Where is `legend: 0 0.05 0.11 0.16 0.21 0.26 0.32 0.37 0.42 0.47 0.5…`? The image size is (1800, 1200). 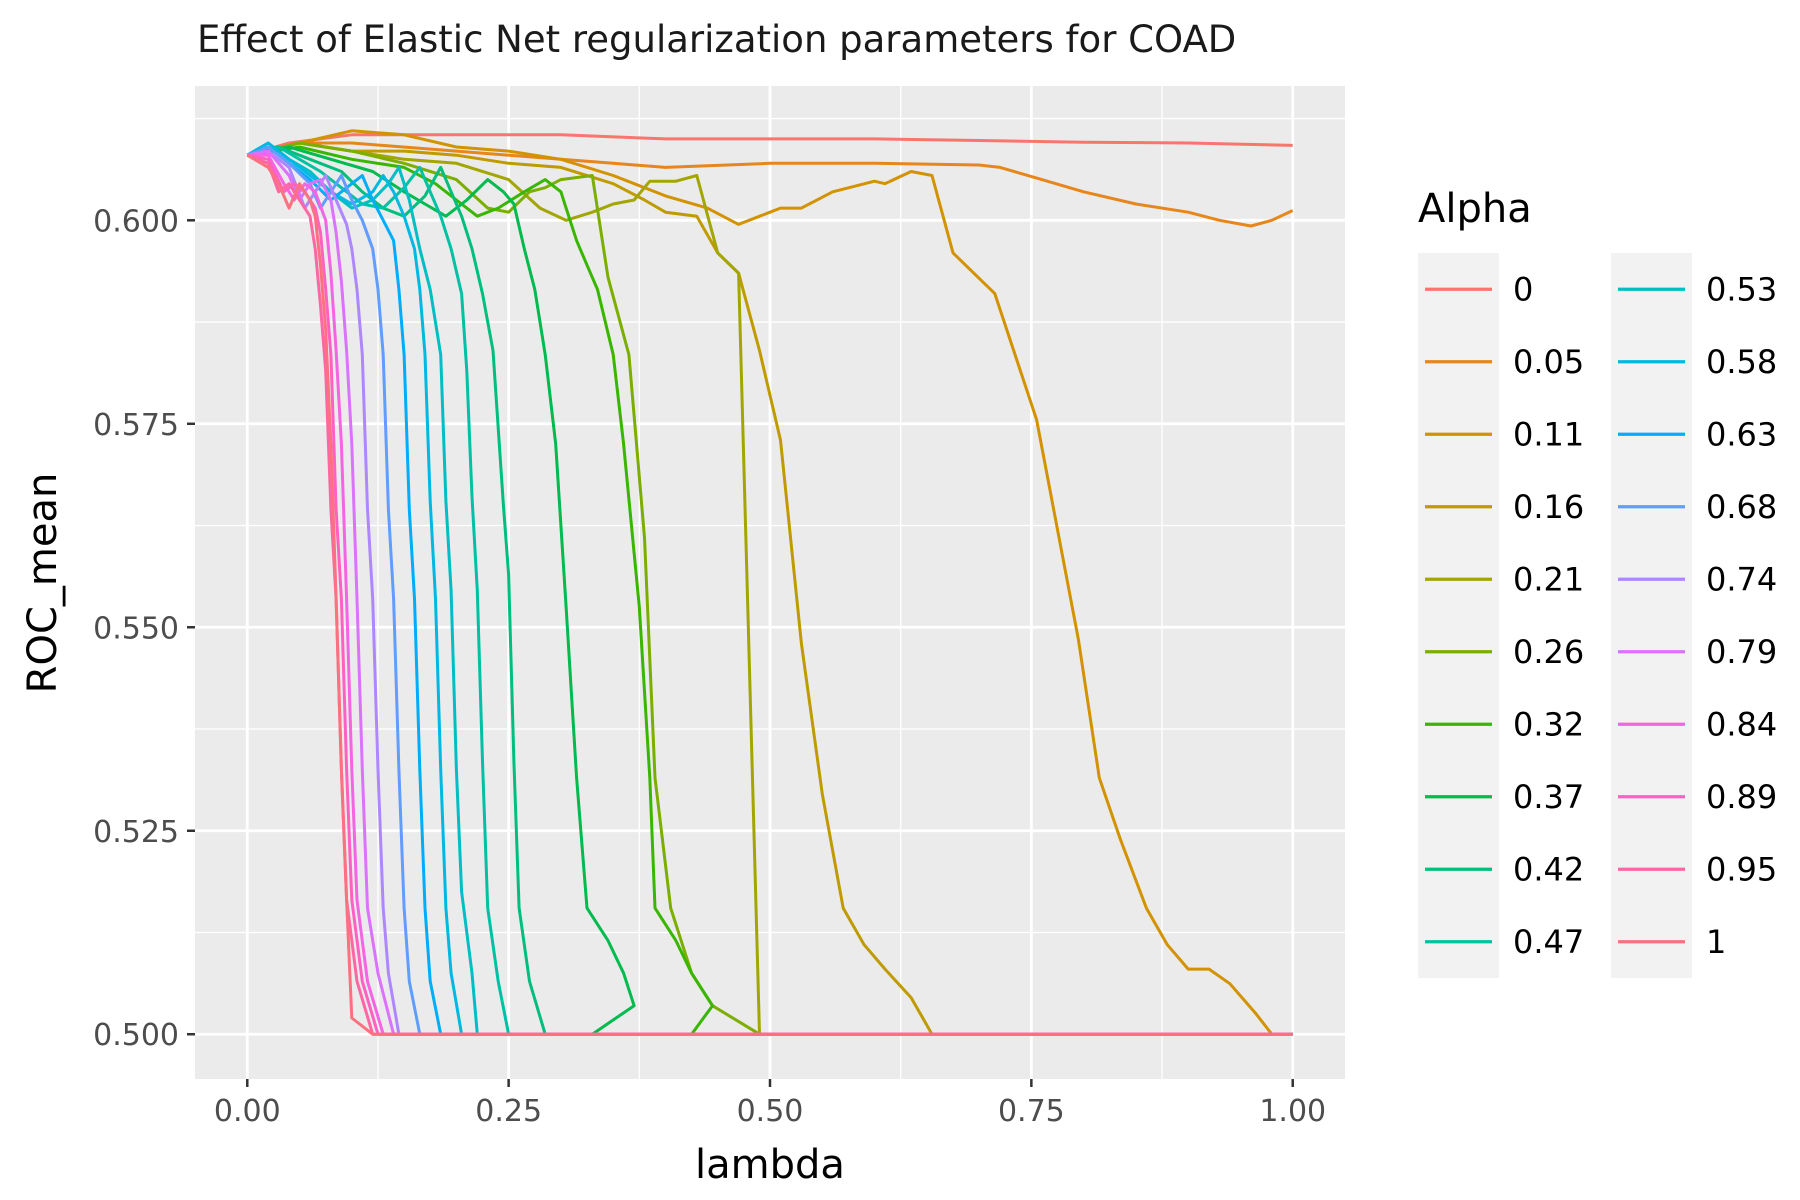 legend: 0 0.05 0.11 0.16 0.21 0.26 0.32 0.37 0.42 0.47 0.5… is located at coordinates (1597, 615).